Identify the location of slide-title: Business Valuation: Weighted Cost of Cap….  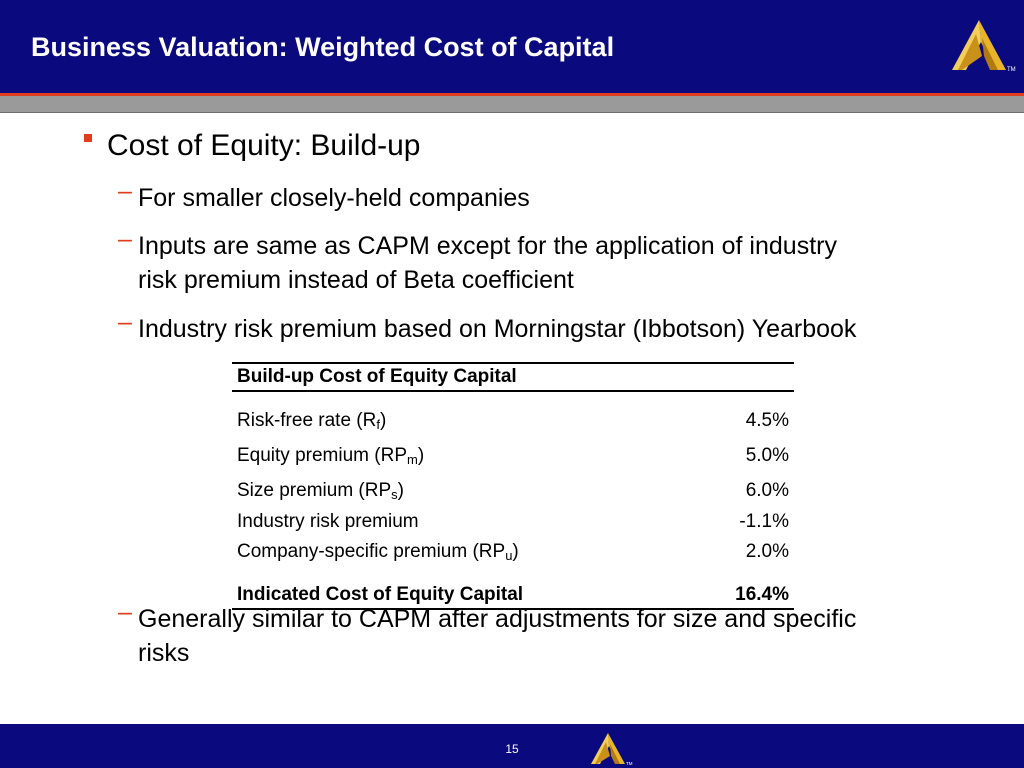
(323, 47).